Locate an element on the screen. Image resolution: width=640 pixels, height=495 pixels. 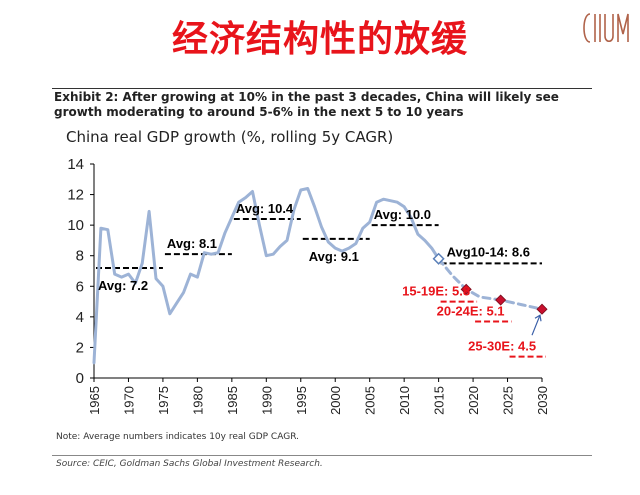
y-tick-label: 2 is located at coordinates (80, 347).